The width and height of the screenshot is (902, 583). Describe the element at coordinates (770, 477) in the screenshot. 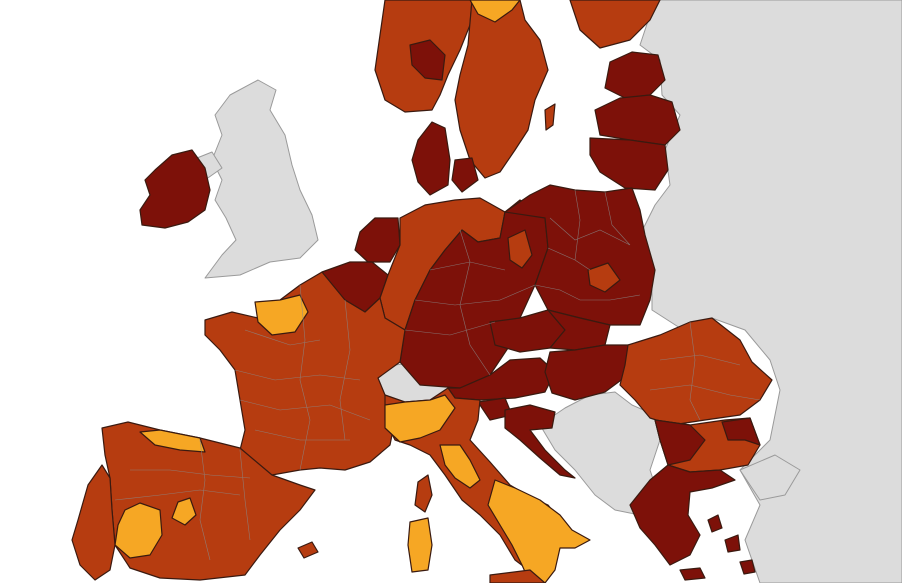

I see `region-turkey-thrace` at that location.